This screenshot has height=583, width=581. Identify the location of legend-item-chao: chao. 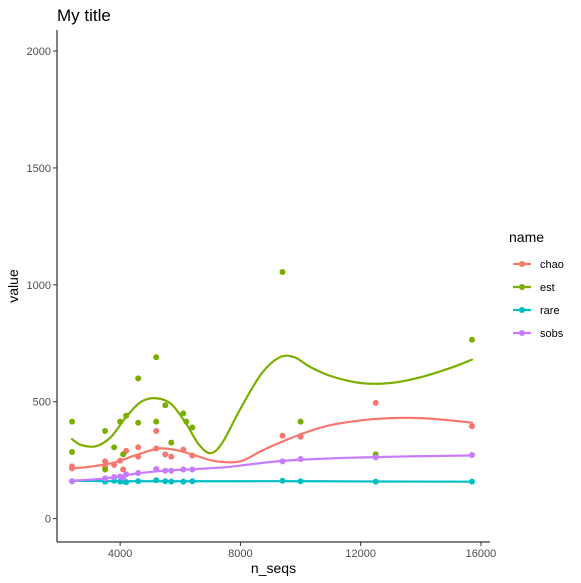
(538, 265).